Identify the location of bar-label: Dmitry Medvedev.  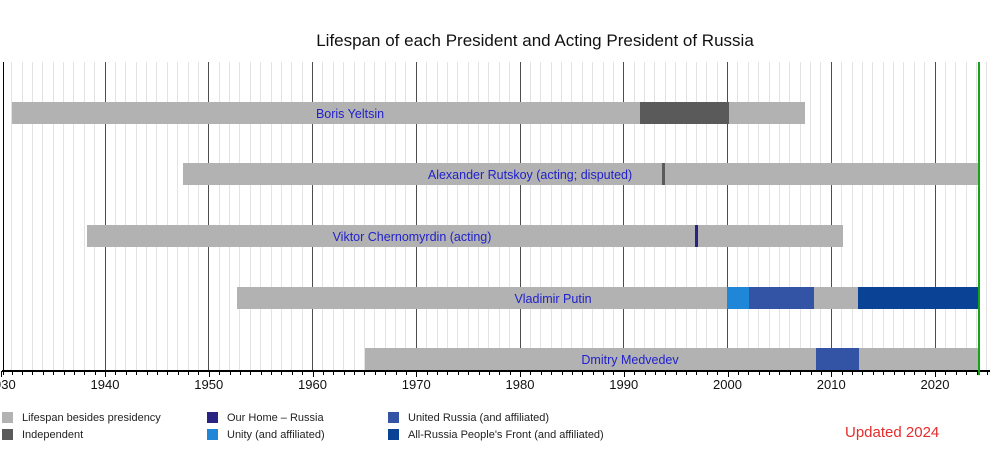
(630, 359).